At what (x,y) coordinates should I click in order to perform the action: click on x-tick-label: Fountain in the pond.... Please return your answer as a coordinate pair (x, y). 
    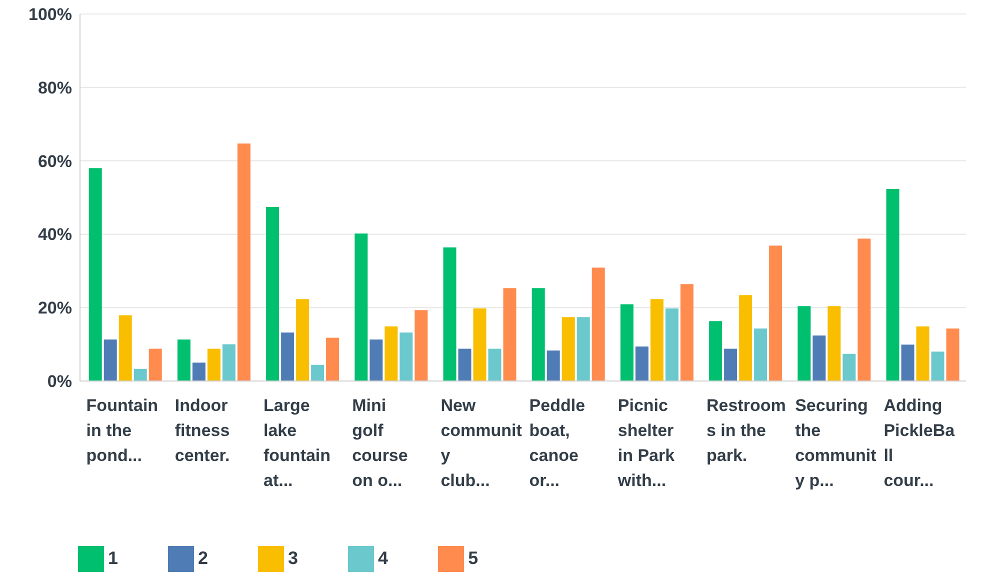
    Looking at the image, I should click on (122, 430).